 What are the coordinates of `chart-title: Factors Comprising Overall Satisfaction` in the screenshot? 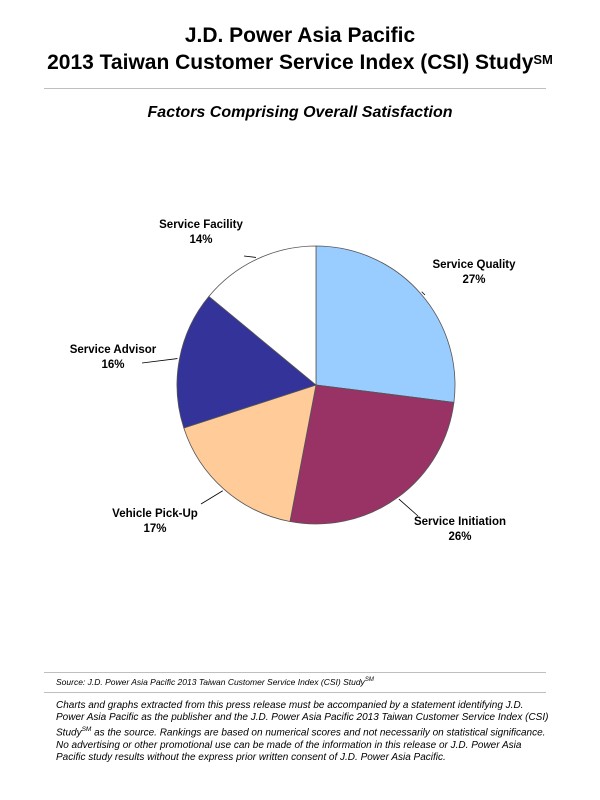 It's located at (300, 112).